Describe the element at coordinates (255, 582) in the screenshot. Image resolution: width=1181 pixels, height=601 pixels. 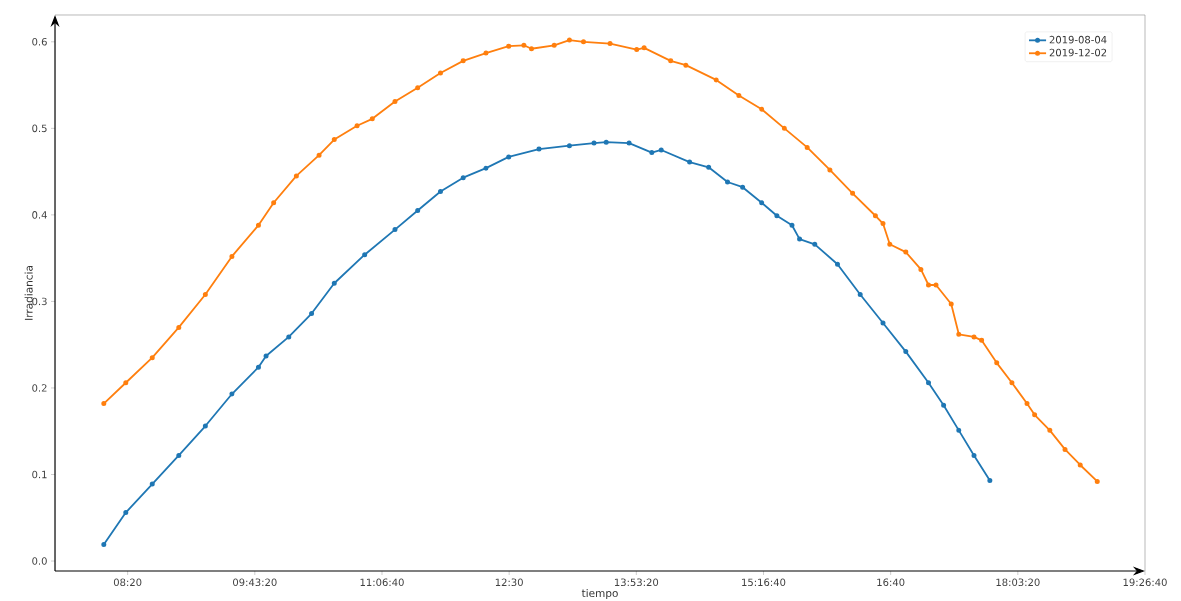
I see `x-tick-label: 09:43:20` at that location.